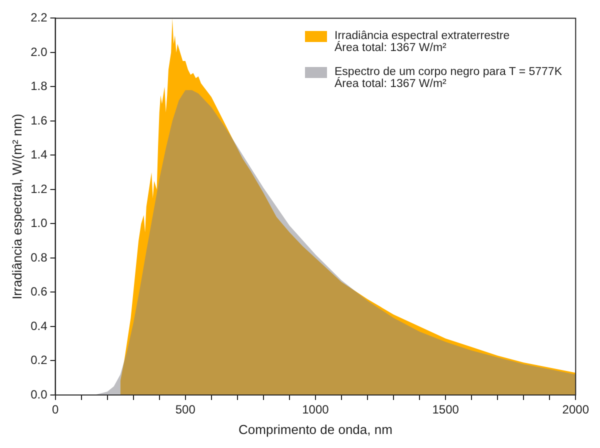 This screenshot has width=600, height=448. I want to click on legend-label: Irradiância espectral extraterrestre, so click(422, 36).